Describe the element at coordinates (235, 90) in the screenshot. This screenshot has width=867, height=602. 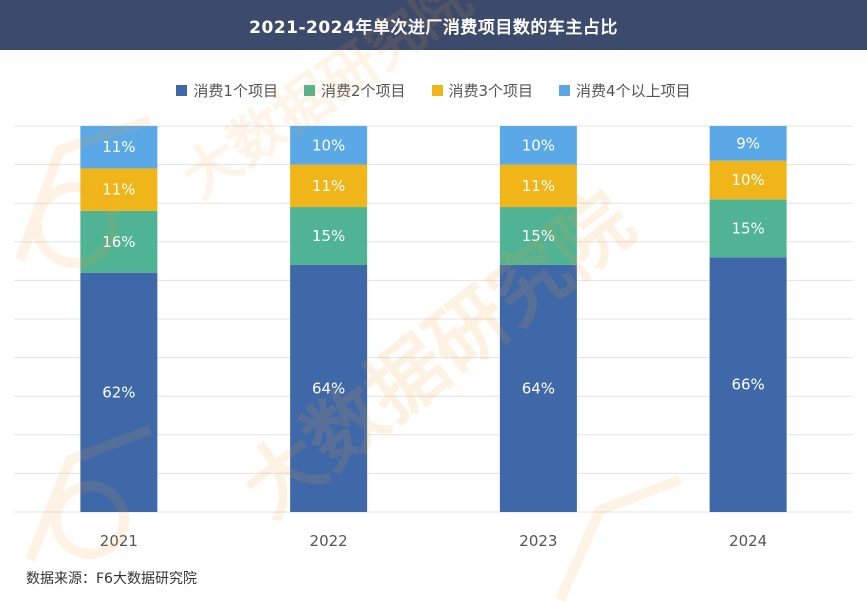
I see `legend-label: 消费1个项目` at that location.